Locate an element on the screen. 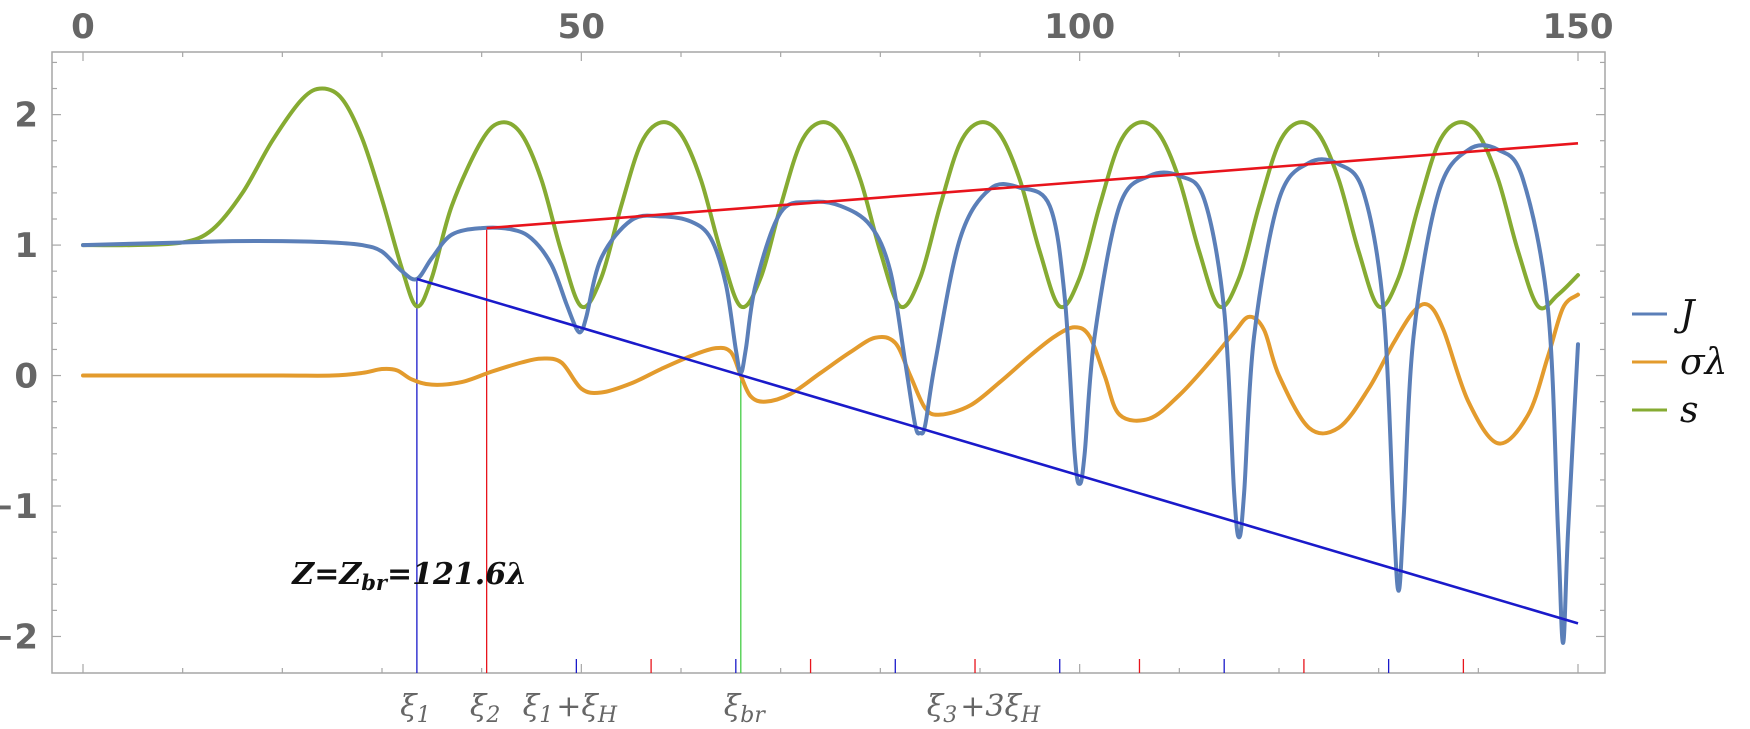 This screenshot has width=1750, height=729. x-tick-label: 0 is located at coordinates (83, 27).